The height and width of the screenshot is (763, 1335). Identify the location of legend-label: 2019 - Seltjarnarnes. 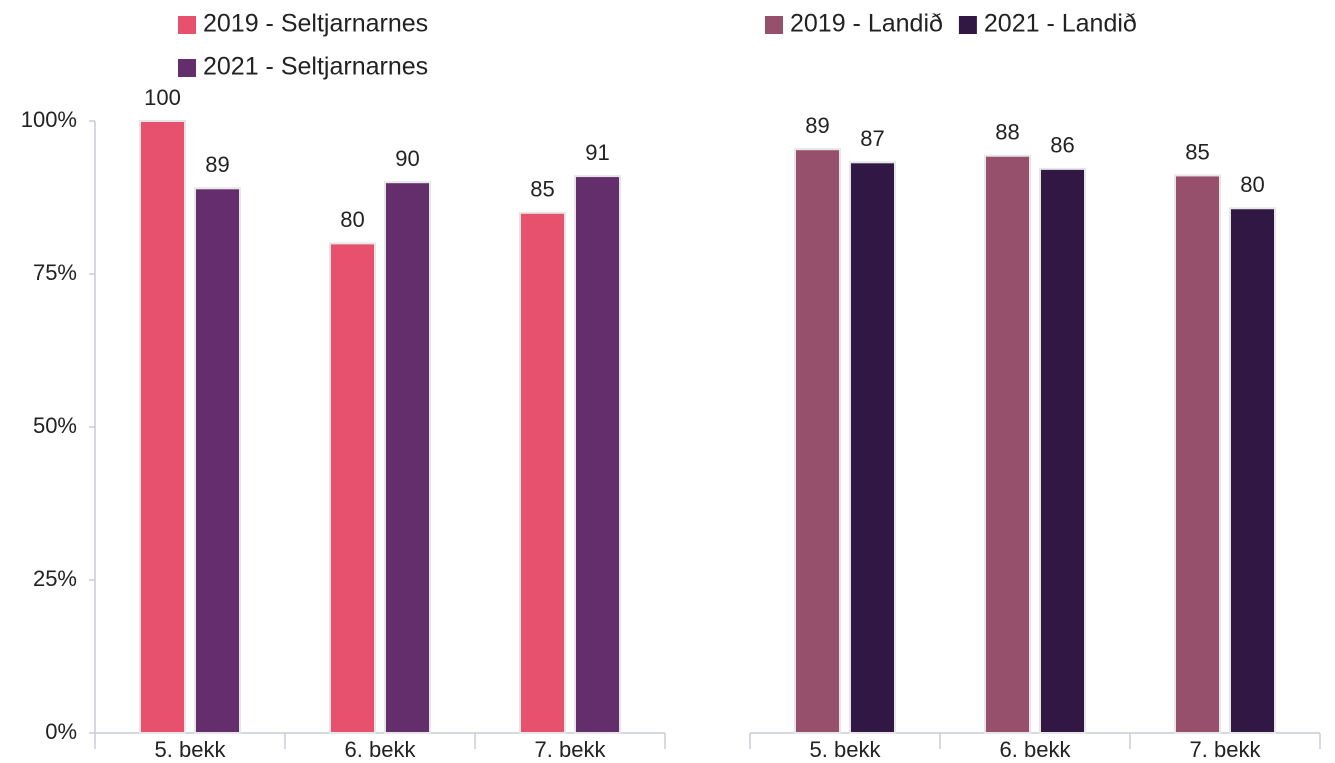
(315, 24).